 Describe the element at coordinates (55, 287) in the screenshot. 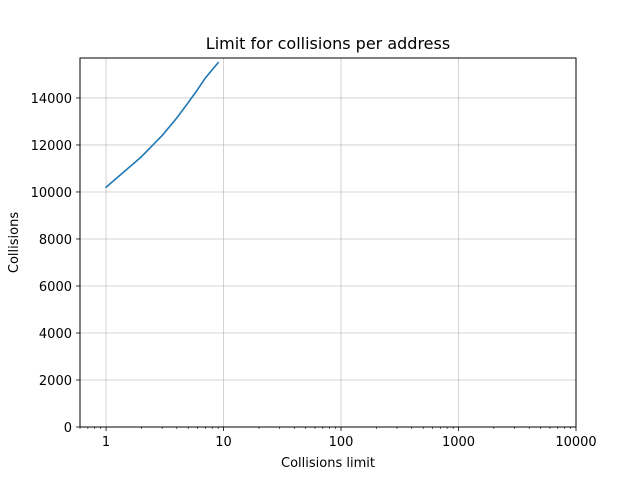

I see `y-tick-label: 6000` at that location.